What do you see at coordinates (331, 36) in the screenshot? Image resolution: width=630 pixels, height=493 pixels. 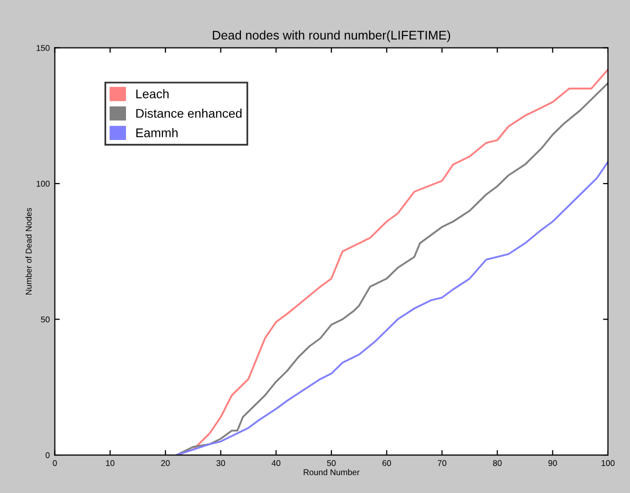 I see `chart-title: Dead nodes with round number(LIFETIME)` at bounding box center [331, 36].